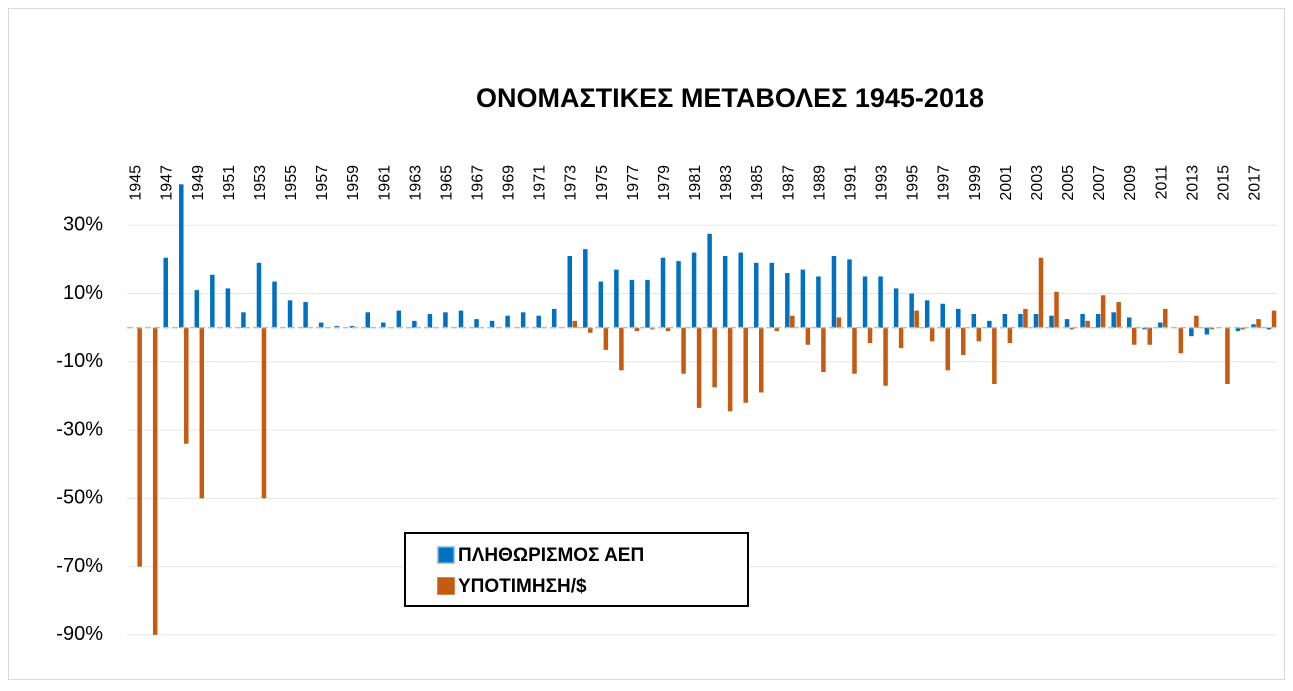 Image resolution: width=1293 pixels, height=691 pixels. What do you see at coordinates (198, 183) in the screenshot?
I see `x-tick-label: 1949` at bounding box center [198, 183].